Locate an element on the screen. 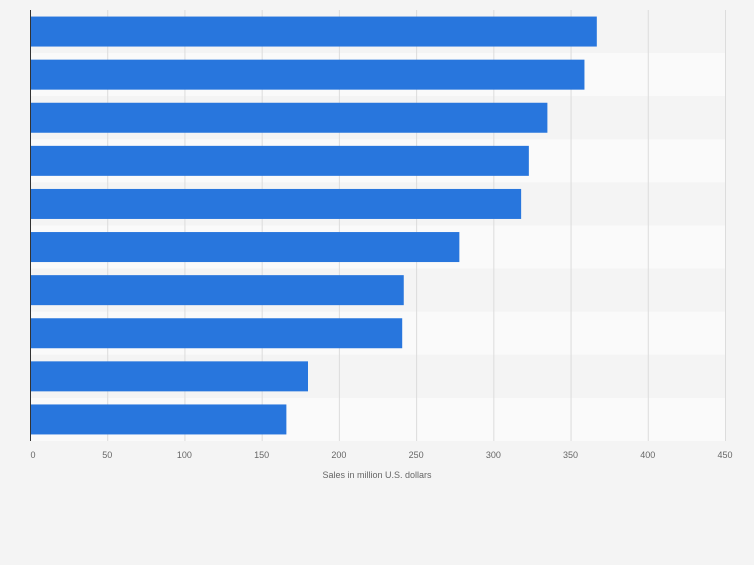  x-tick-label: 200 is located at coordinates (338, 455).